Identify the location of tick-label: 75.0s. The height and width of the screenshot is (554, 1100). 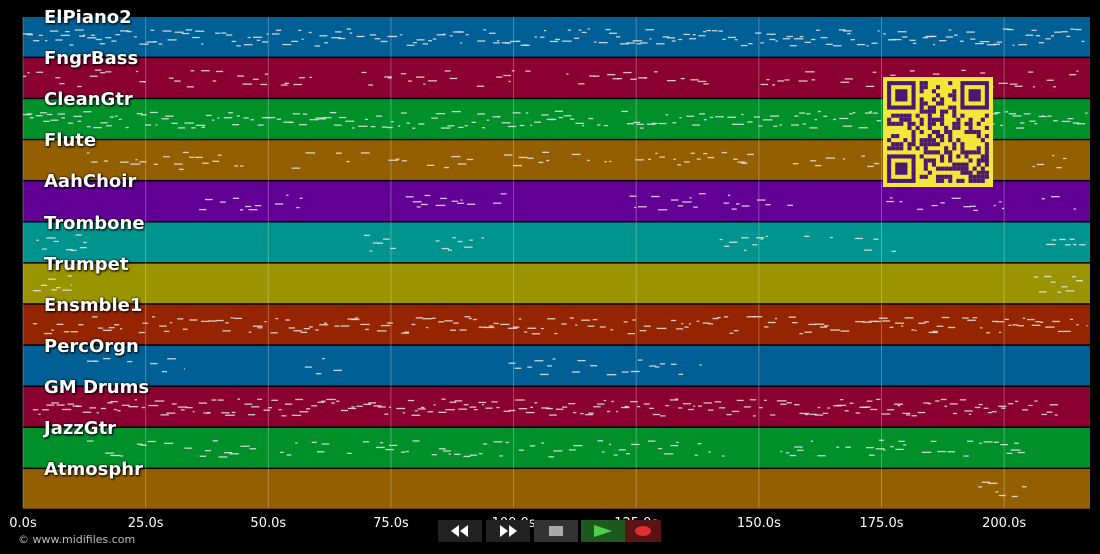
(391, 523).